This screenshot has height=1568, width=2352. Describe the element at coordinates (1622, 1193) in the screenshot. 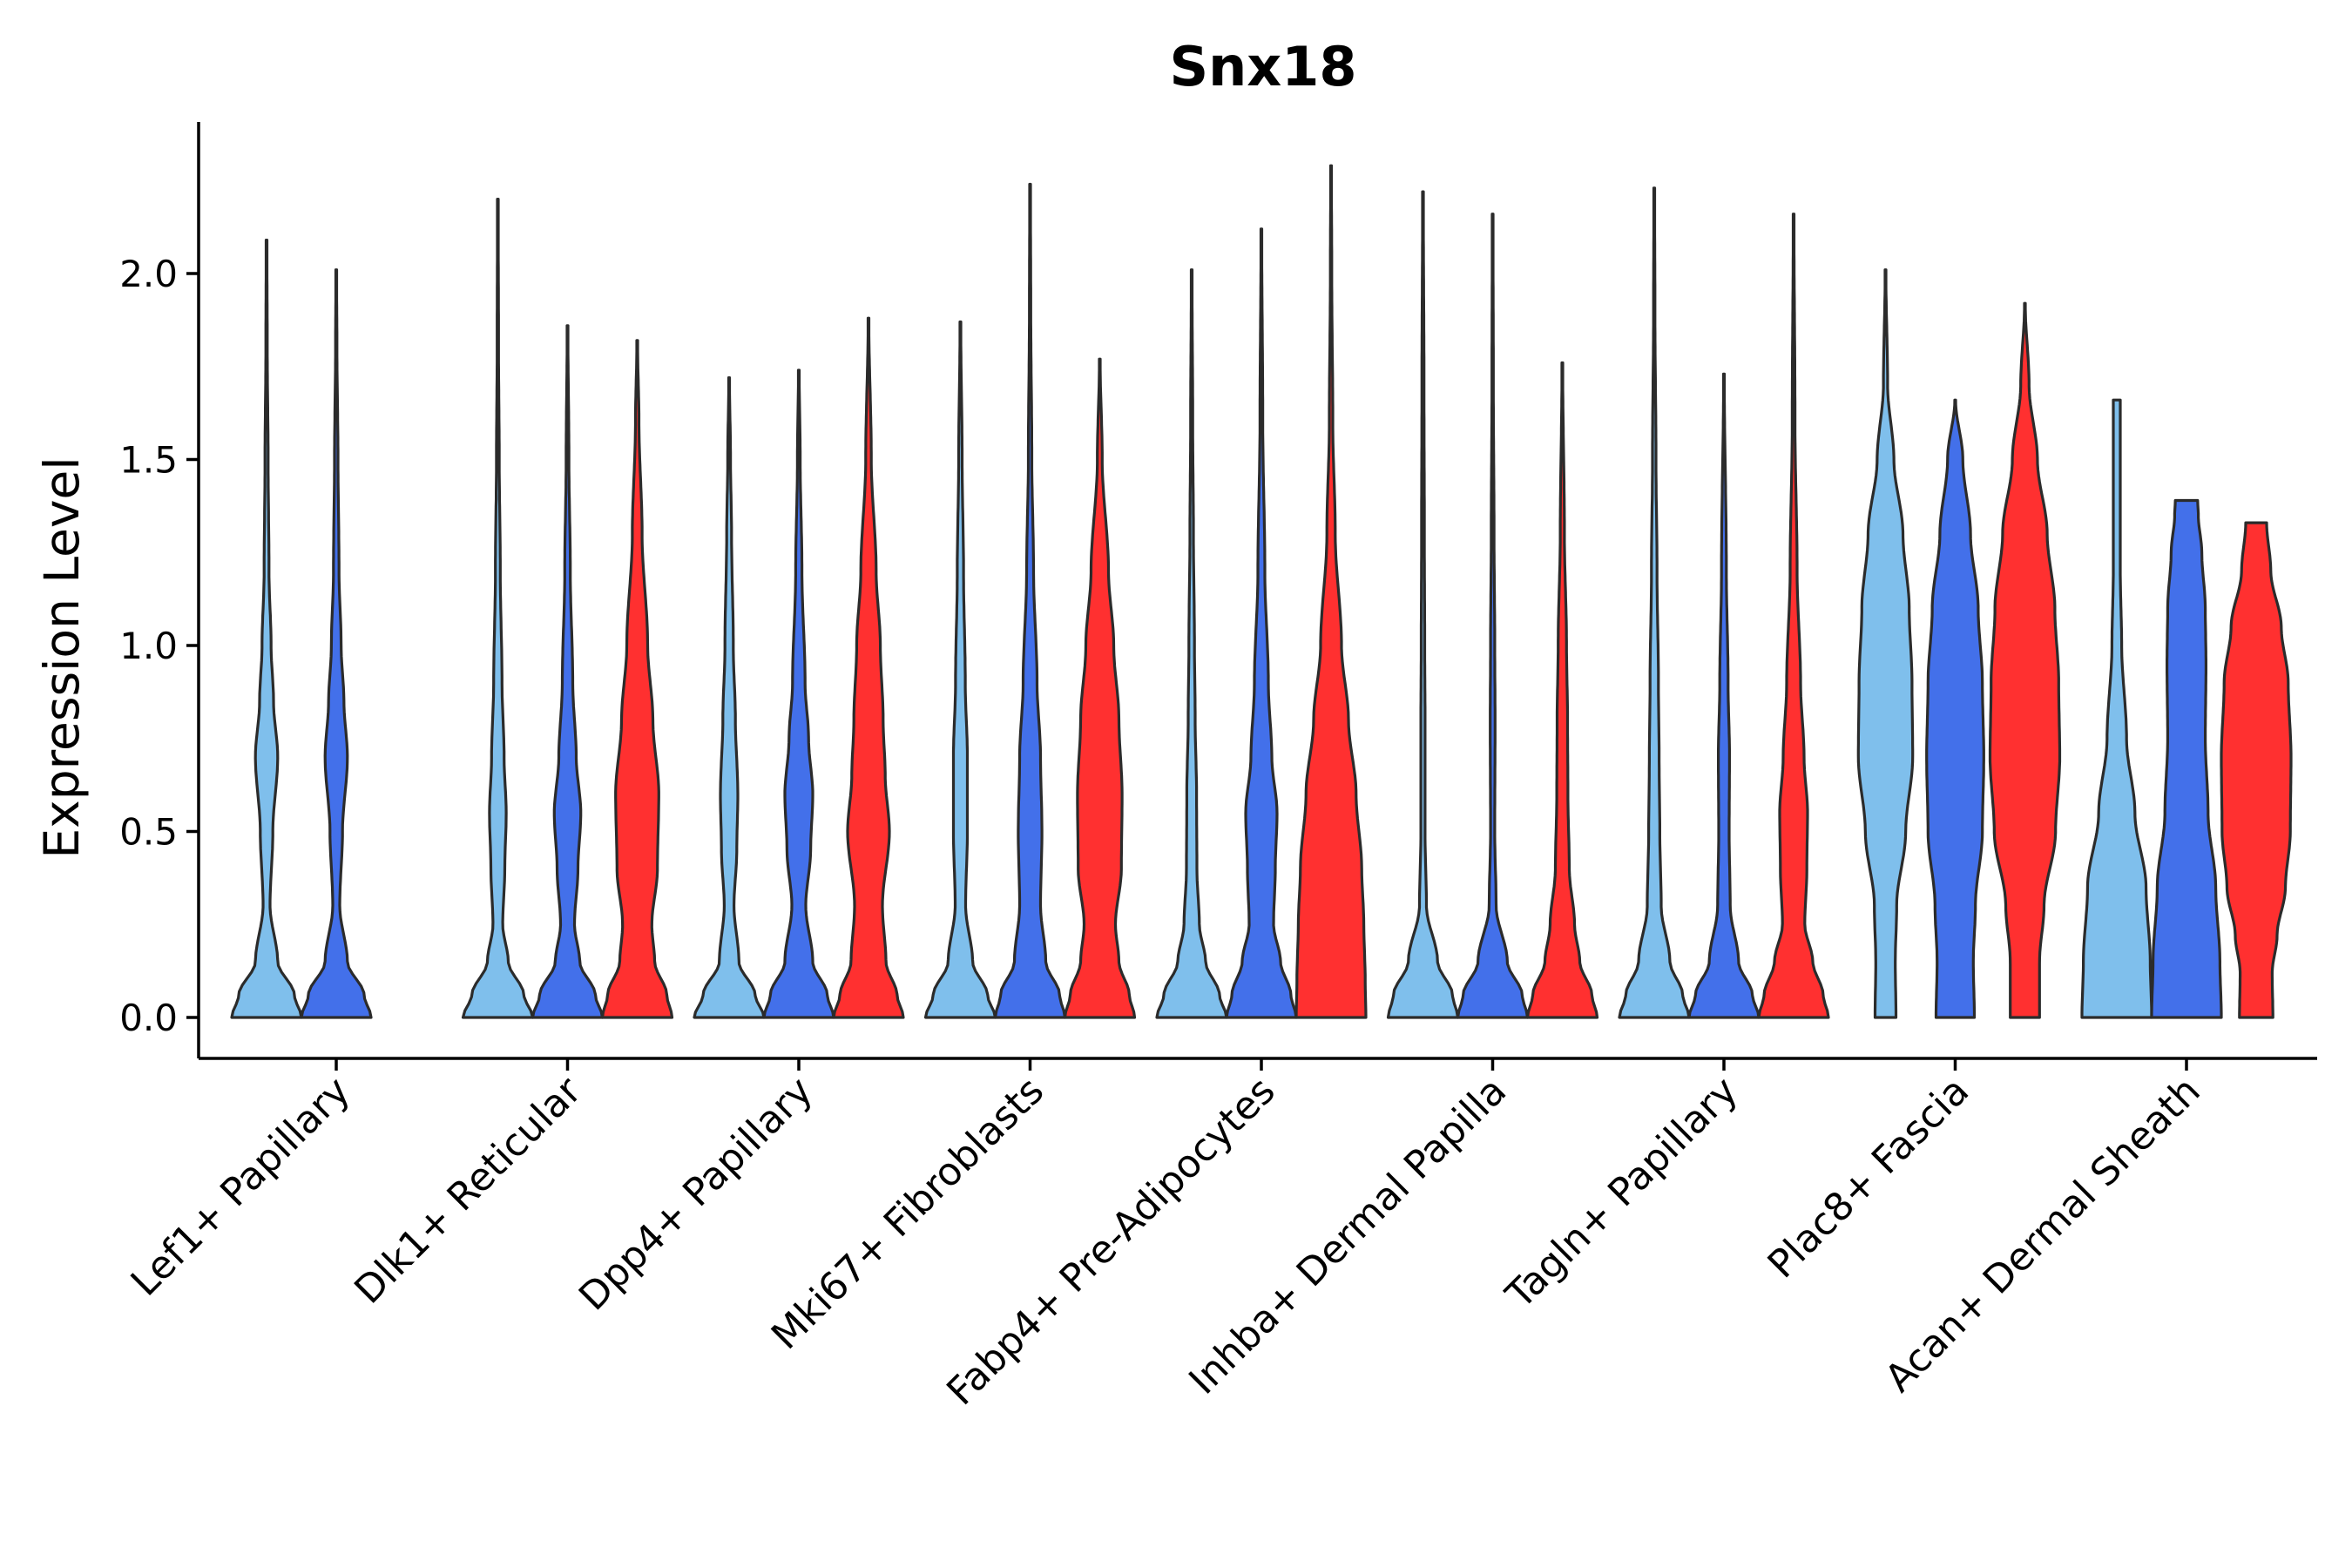

I see `x-tick-label: Tagln+ Papillary` at that location.